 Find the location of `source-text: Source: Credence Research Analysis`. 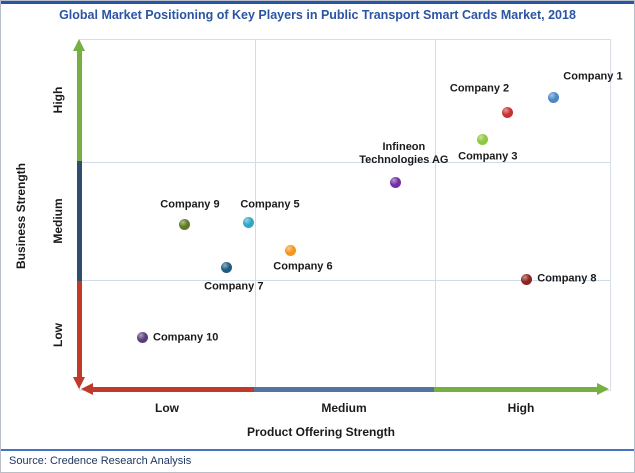

source-text: Source: Credence Research Analysis is located at coordinates (100, 461).